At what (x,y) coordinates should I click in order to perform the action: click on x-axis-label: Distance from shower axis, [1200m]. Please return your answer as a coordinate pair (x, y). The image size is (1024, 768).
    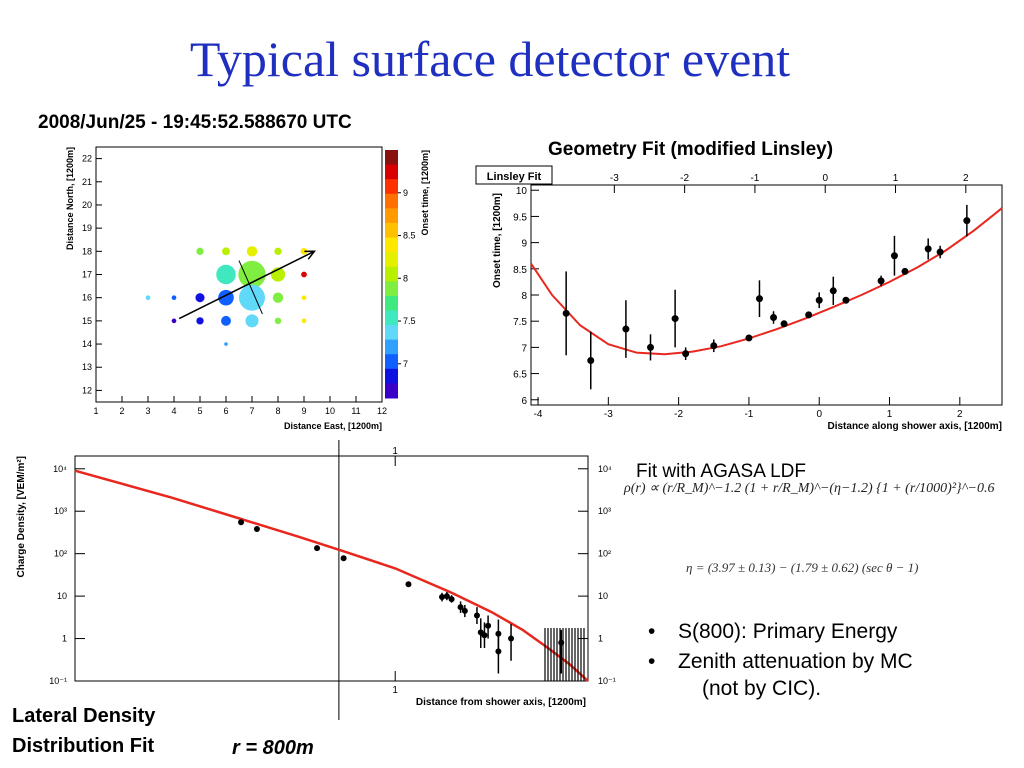
    Looking at the image, I should click on (501, 702).